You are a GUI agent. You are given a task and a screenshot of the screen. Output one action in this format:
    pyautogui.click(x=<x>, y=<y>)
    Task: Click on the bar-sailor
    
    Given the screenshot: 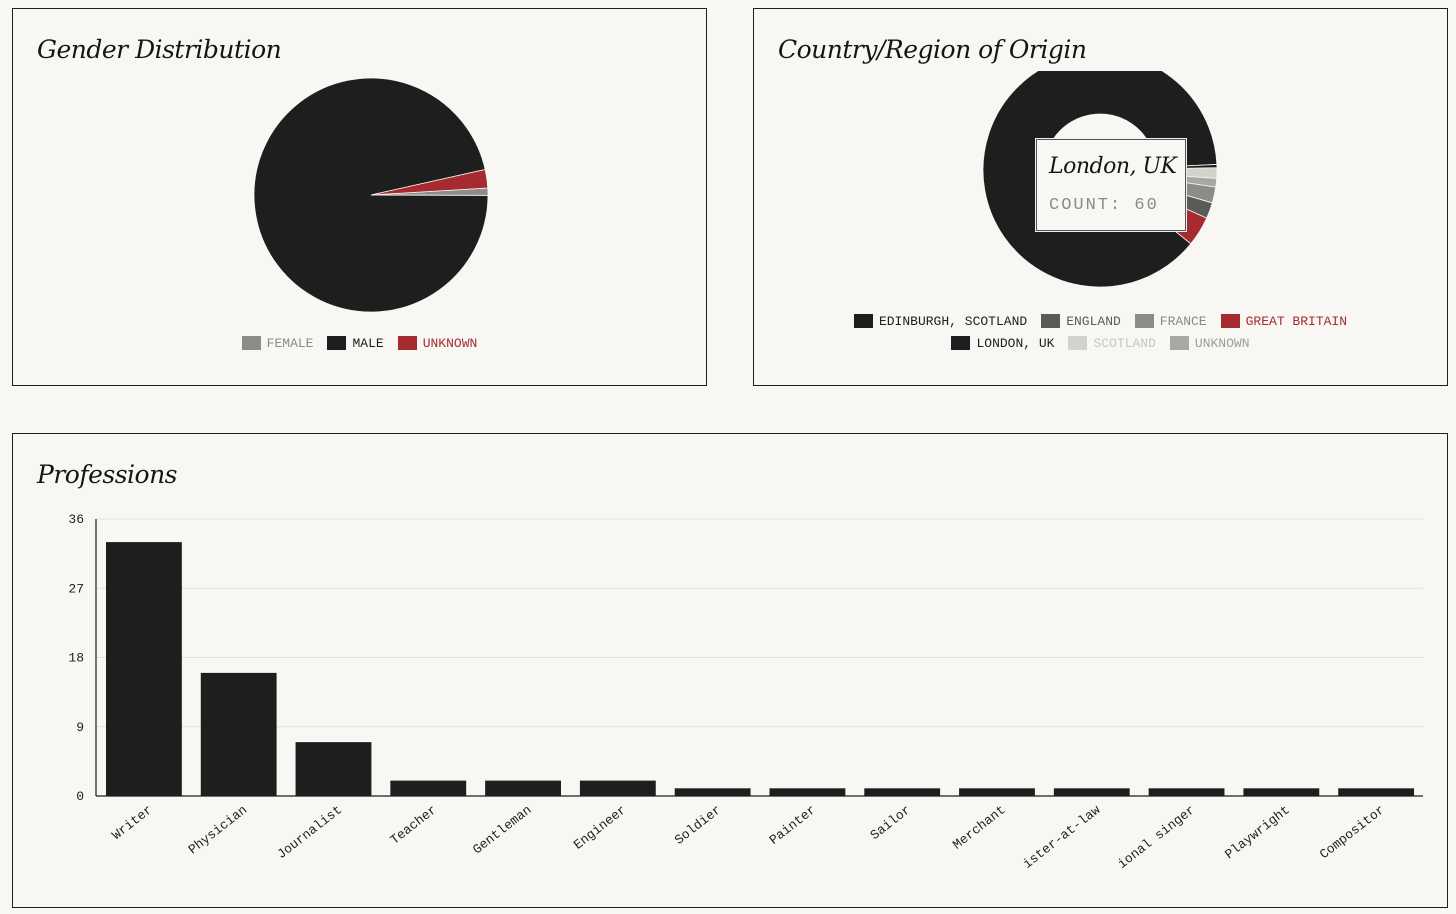 What is the action you would take?
    pyautogui.click(x=902, y=792)
    